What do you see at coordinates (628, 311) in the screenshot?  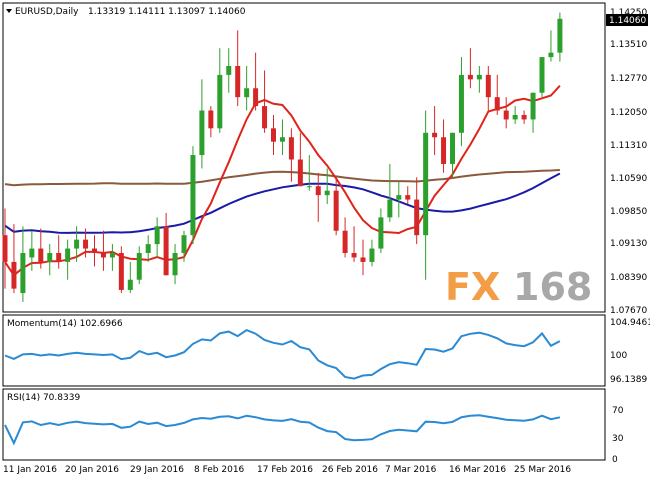 I see `price-tick: 1.07670` at bounding box center [628, 311].